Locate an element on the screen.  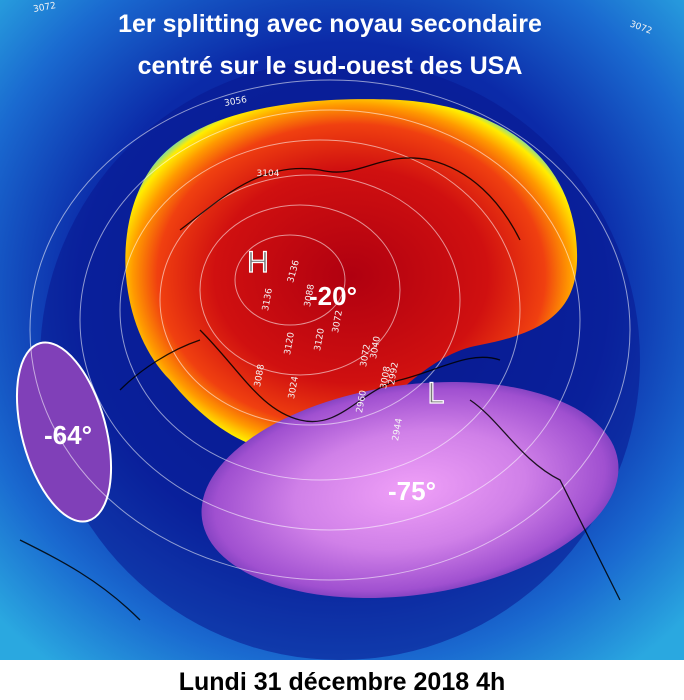
footer-date: Lundi 31 décembre 2018 4h is located at coordinates (342, 682).